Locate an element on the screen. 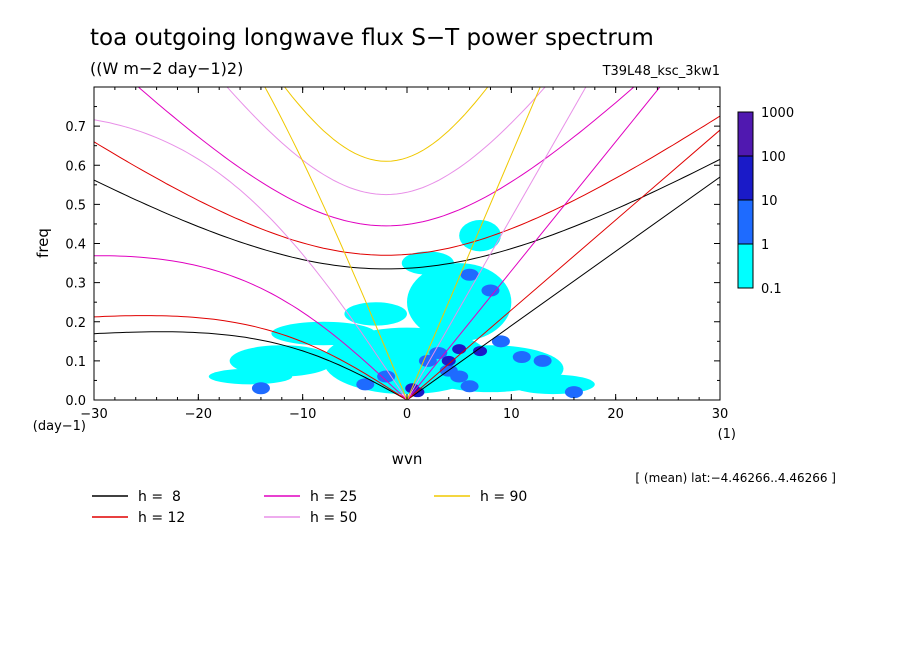  y-tick-label: 0.2 is located at coordinates (75, 323).